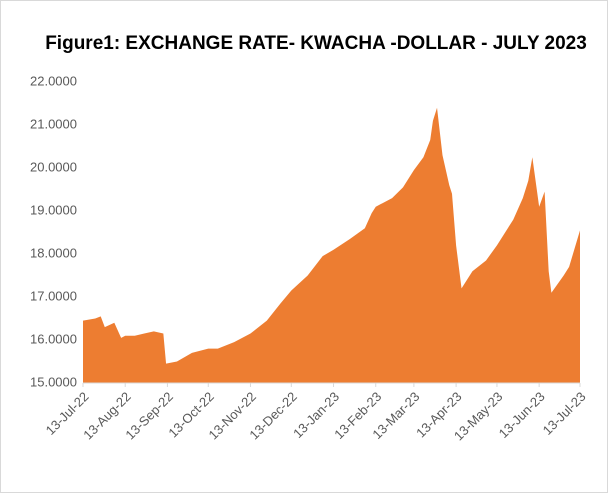 The width and height of the screenshot is (608, 493). What do you see at coordinates (53, 252) in the screenshot?
I see `y-tick-label: 18.0000` at bounding box center [53, 252].